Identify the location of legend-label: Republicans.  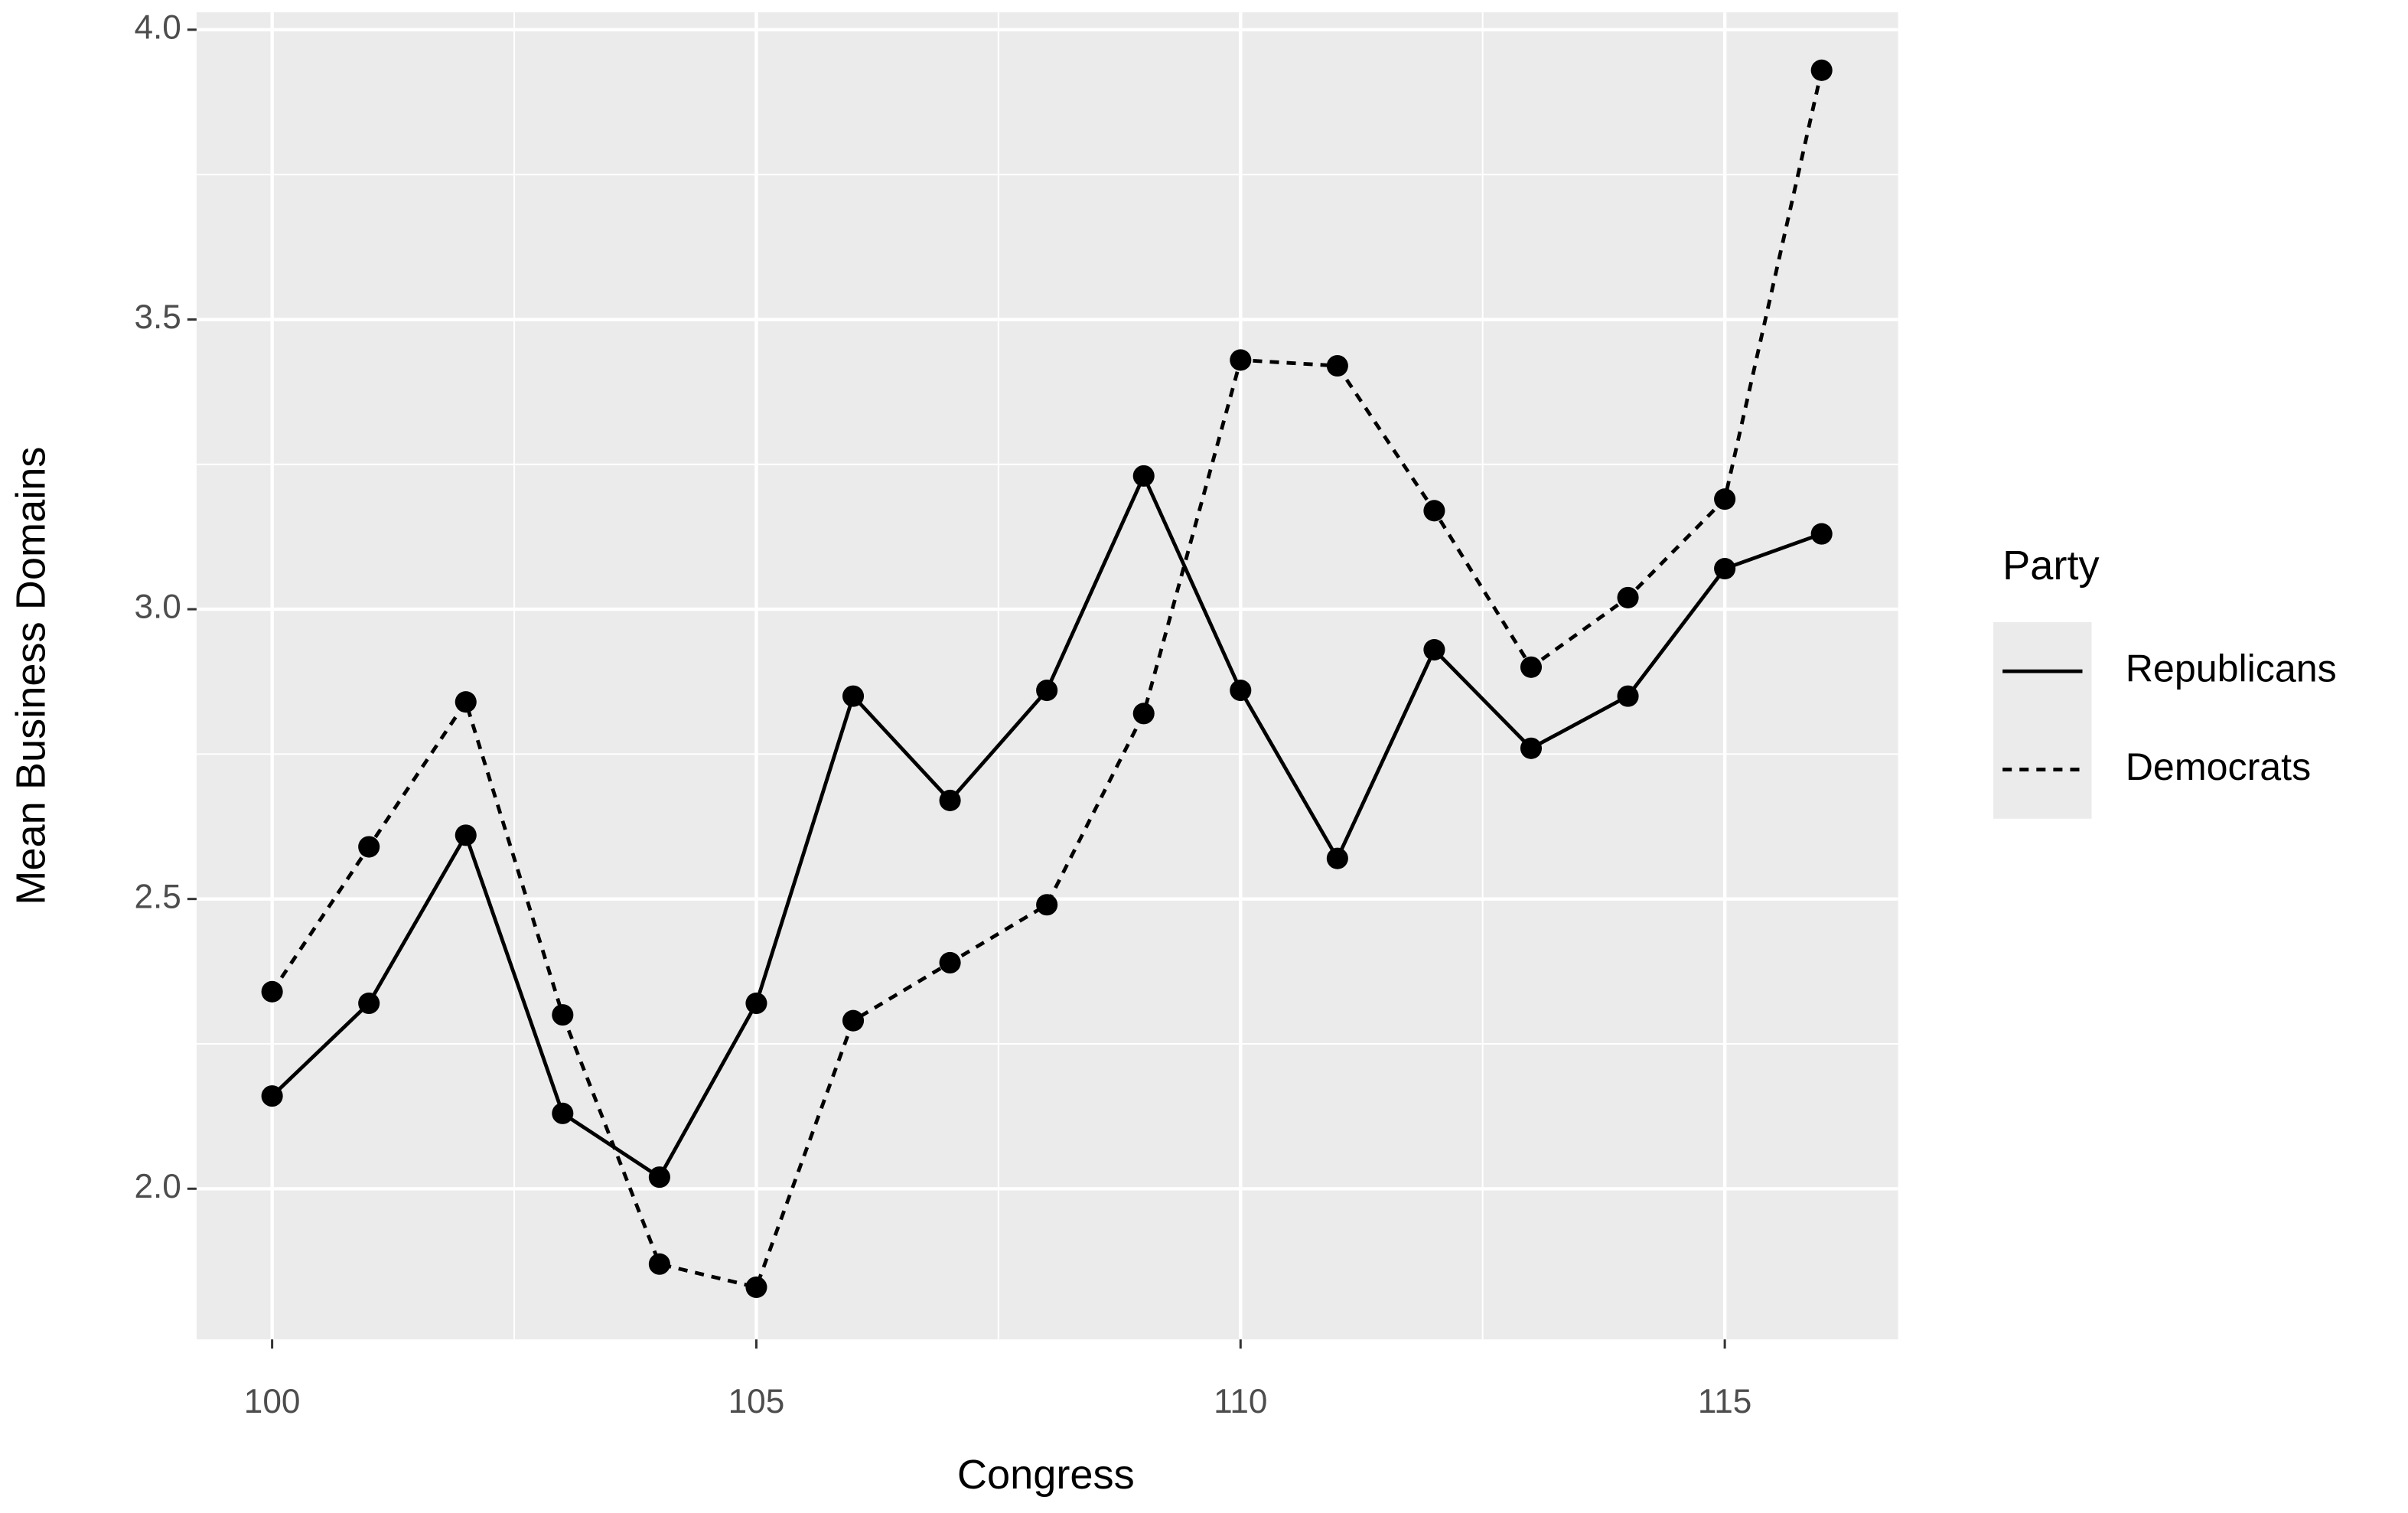
(2231, 668).